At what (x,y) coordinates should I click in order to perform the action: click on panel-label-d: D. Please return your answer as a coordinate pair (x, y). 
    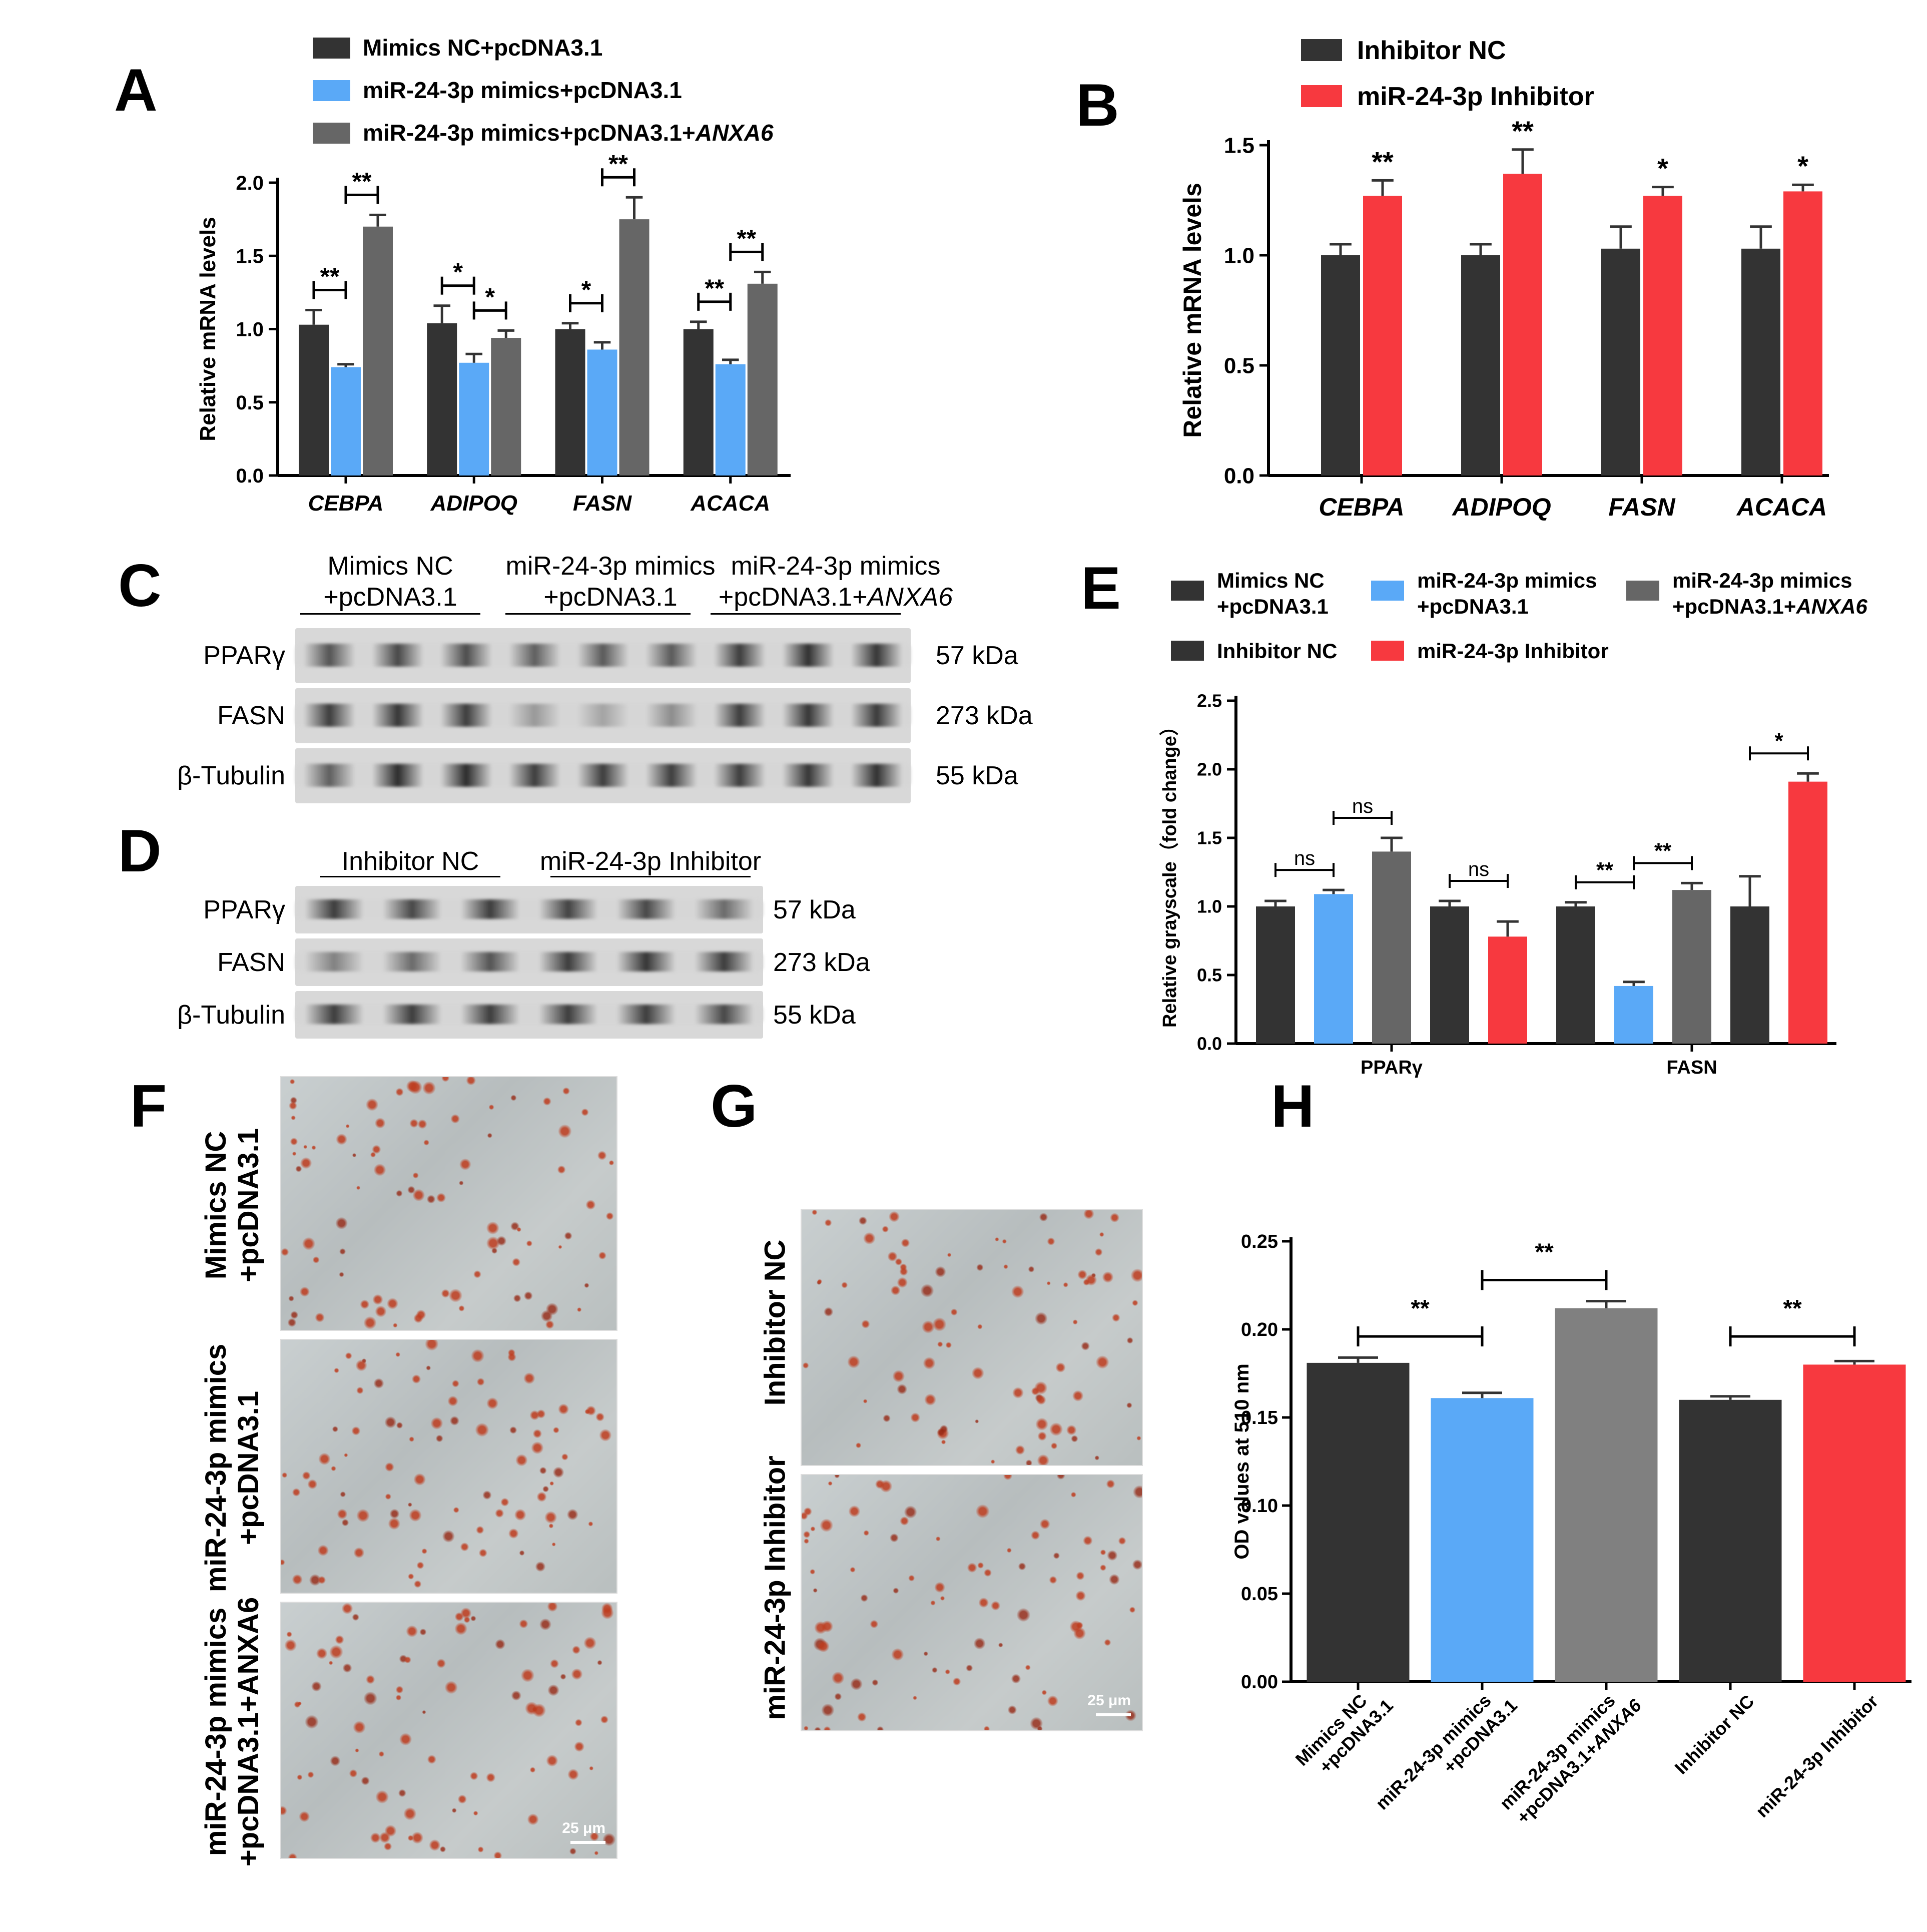
    Looking at the image, I should click on (140, 850).